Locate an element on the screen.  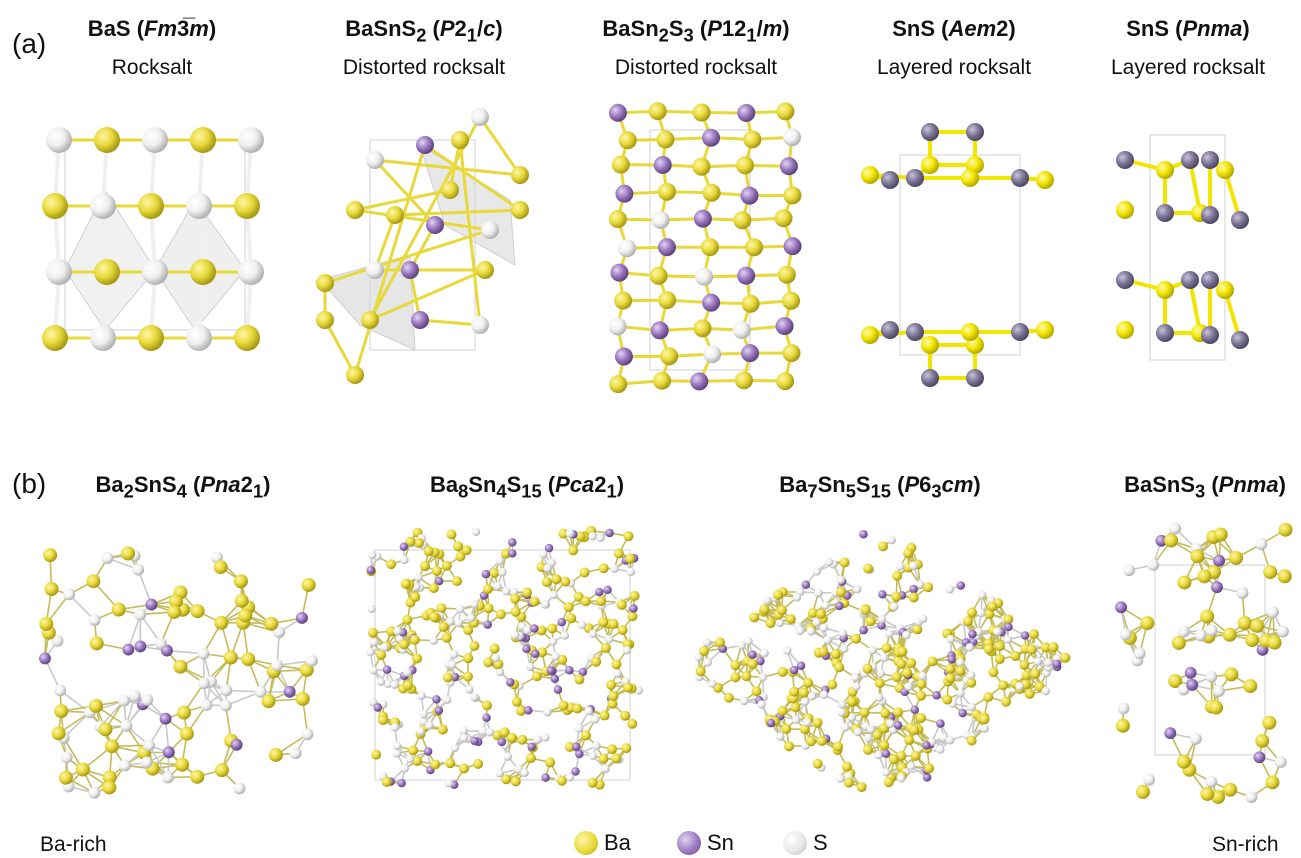
panel-label-a: (a) is located at coordinates (29, 43).